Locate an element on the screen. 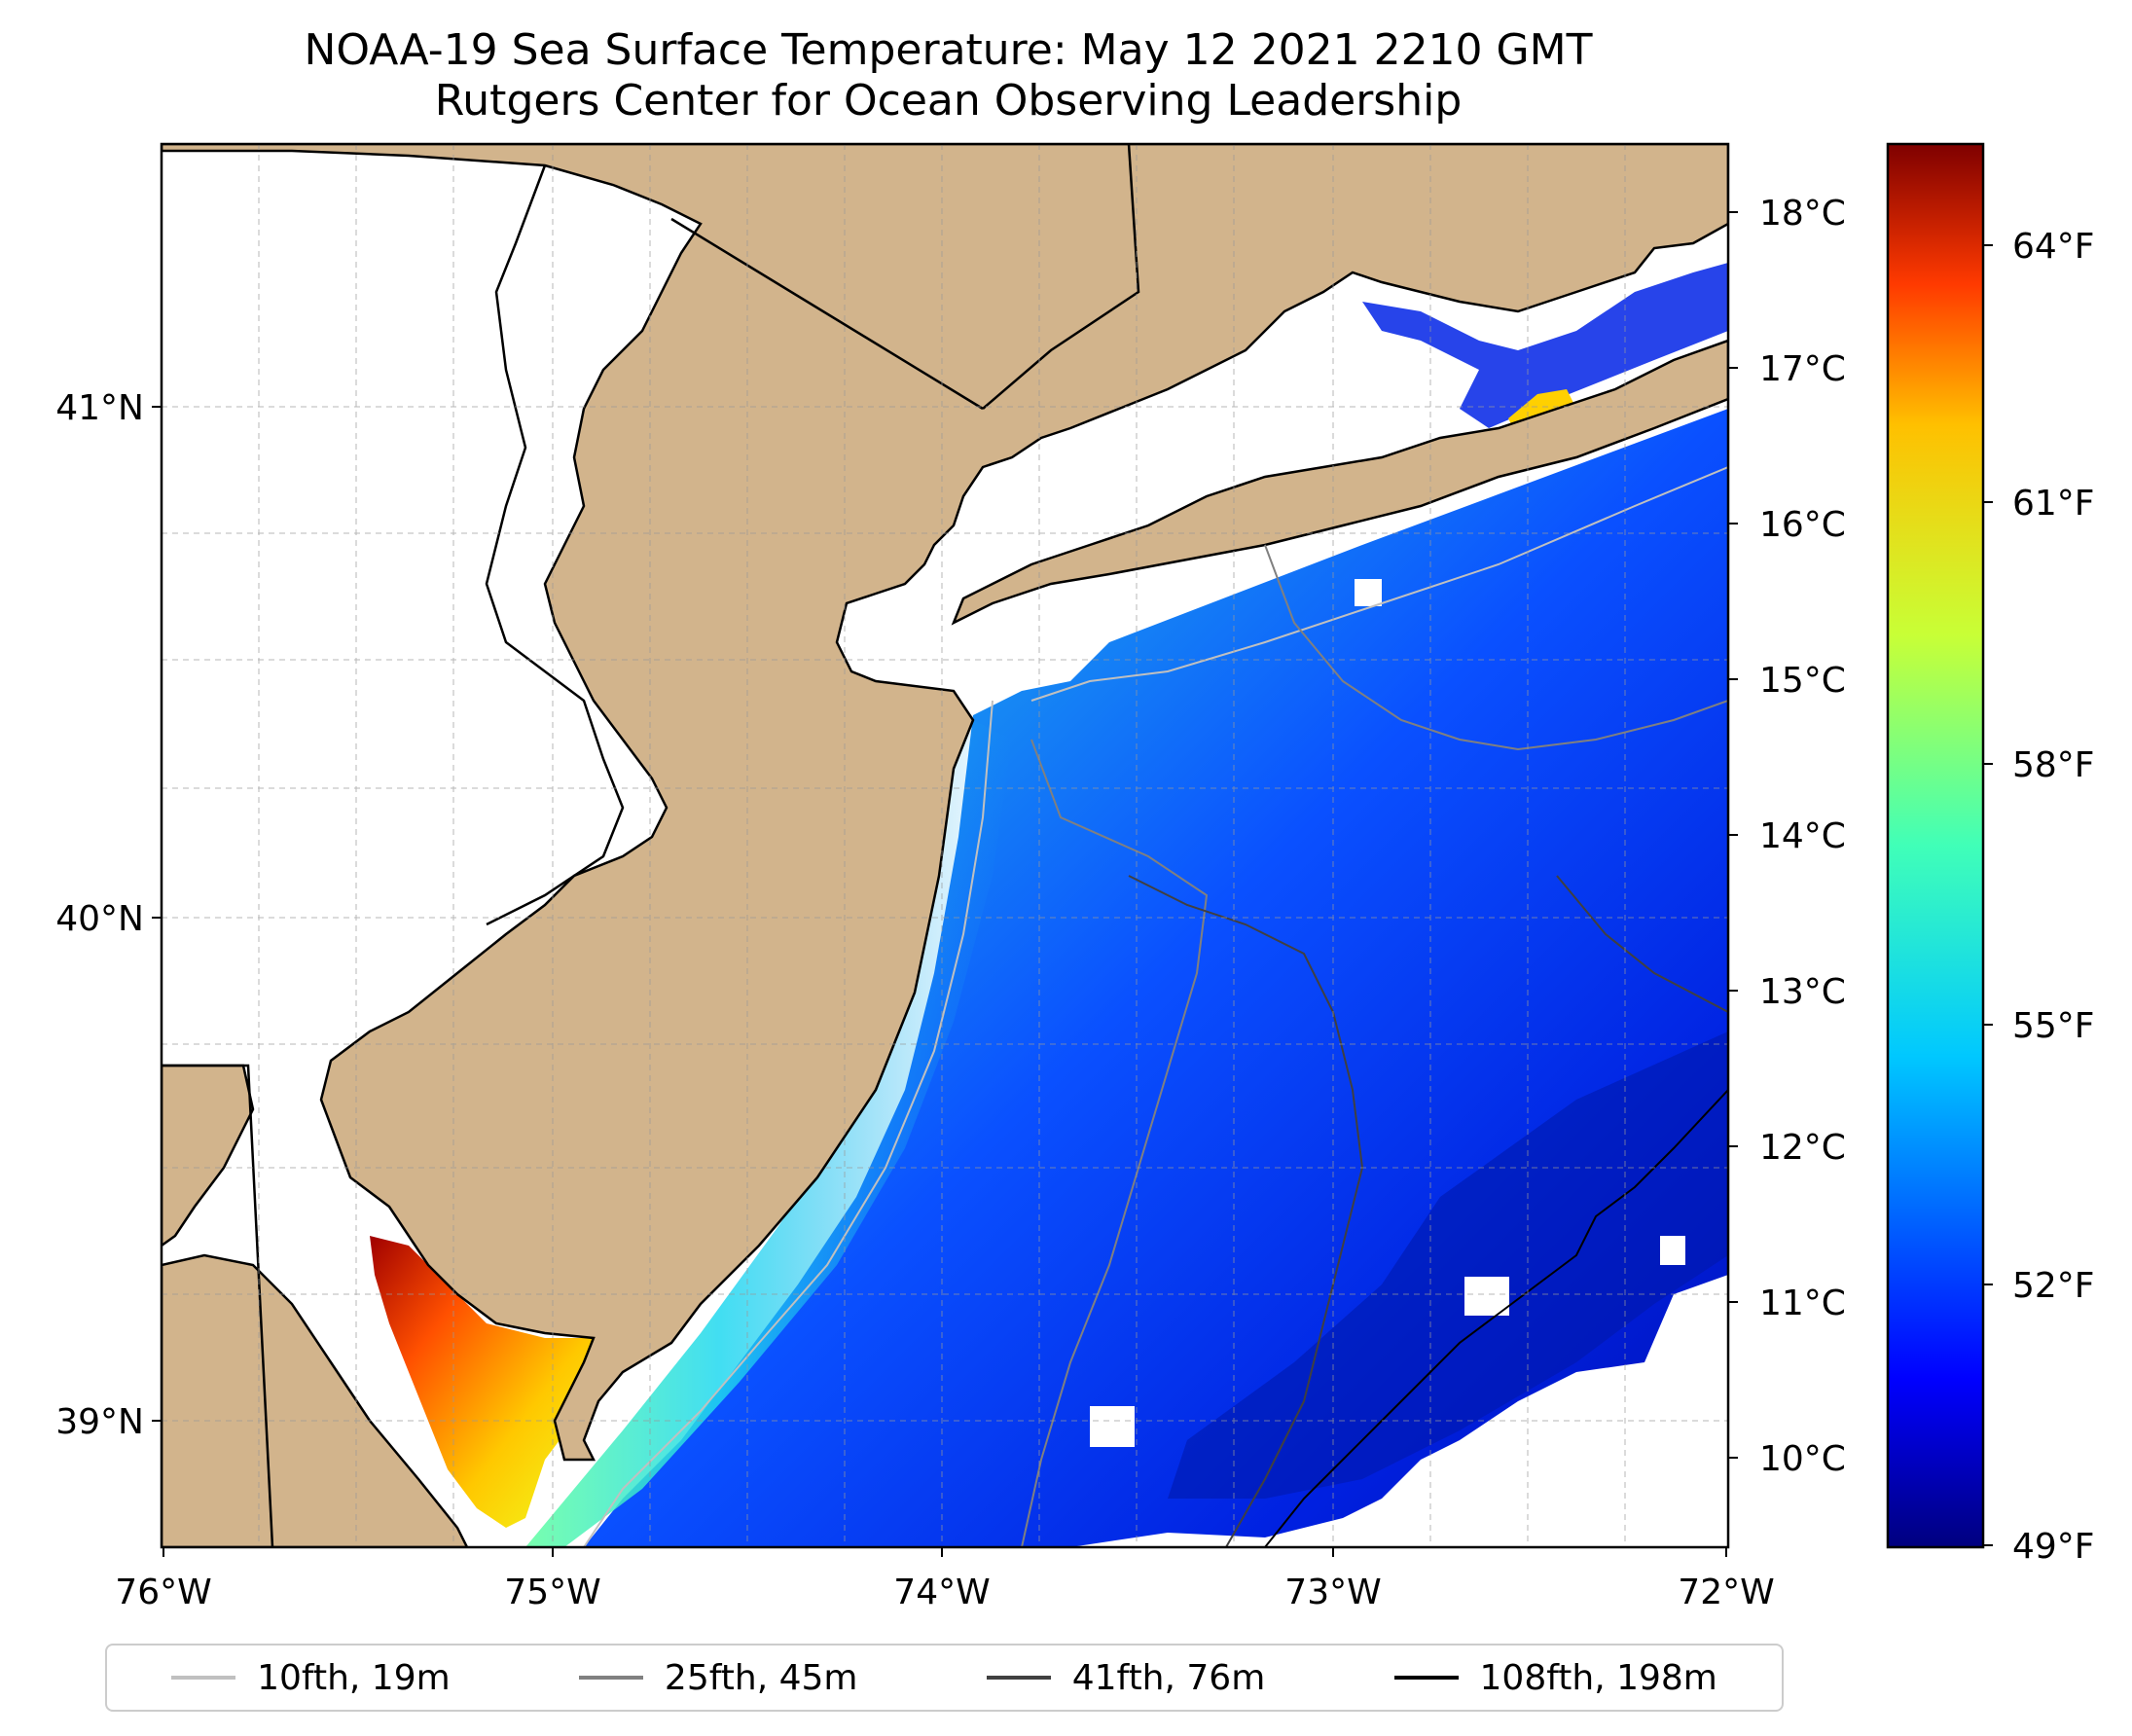 This screenshot has height=1736, width=2132. x-tick-label: 75°W is located at coordinates (552, 1593).